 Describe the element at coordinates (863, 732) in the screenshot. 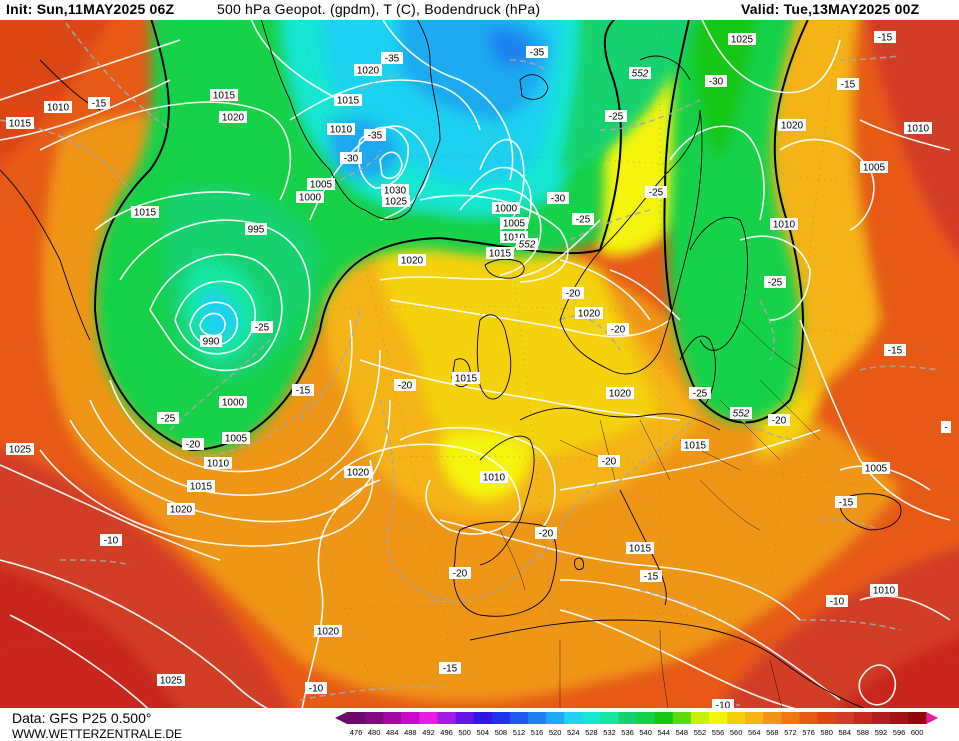

I see `scale-value-label: 588` at that location.